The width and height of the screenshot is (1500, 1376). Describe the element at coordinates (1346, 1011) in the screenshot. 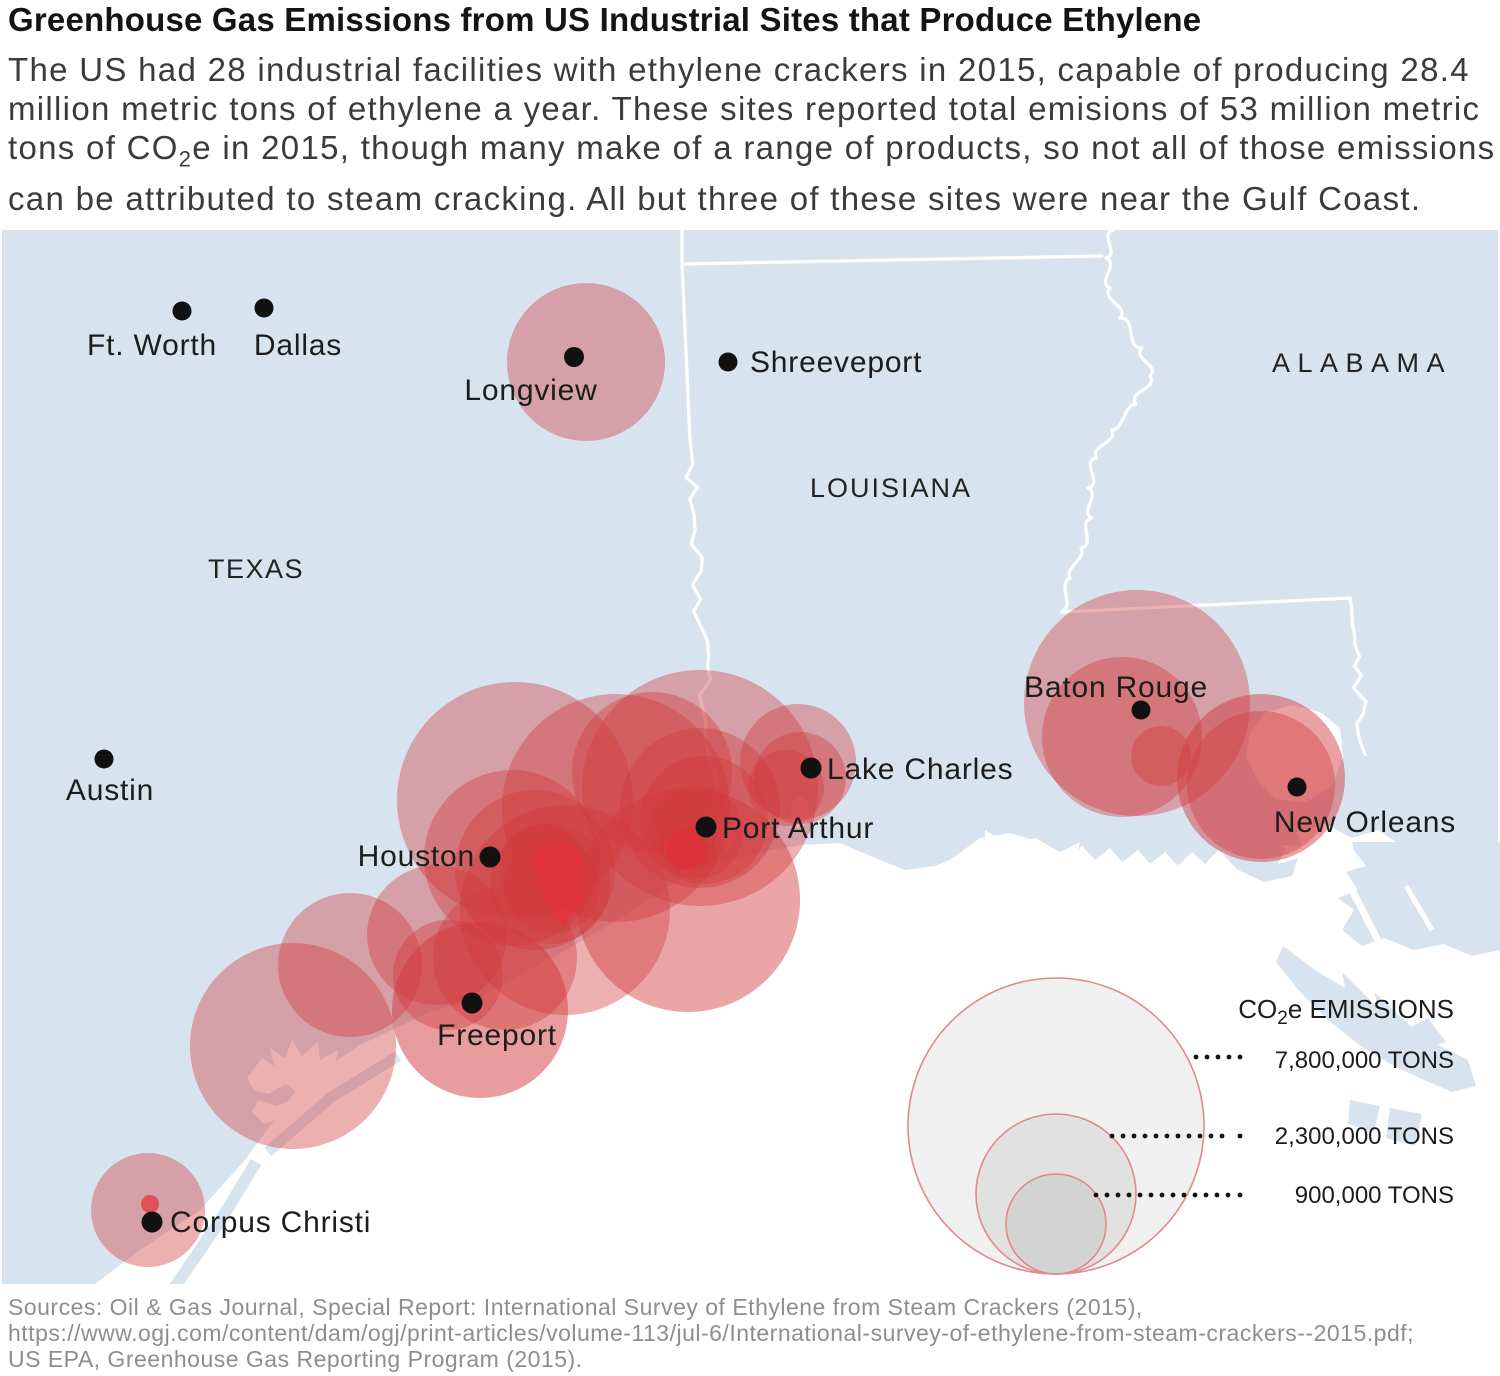

I see `svg-text: CO2e EMISSIONS` at that location.